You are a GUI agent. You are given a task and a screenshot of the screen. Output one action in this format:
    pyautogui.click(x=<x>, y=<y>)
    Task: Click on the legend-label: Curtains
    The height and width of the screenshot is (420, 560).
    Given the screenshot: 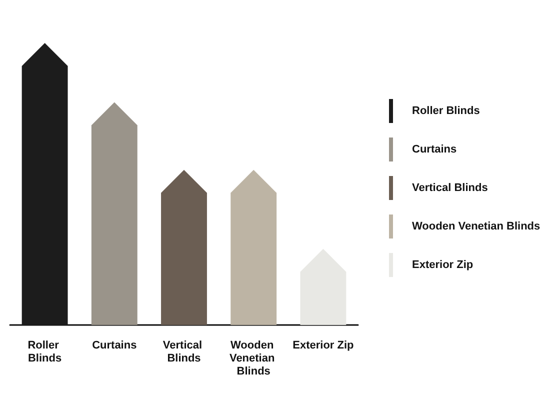 What is the action you would take?
    pyautogui.click(x=434, y=150)
    